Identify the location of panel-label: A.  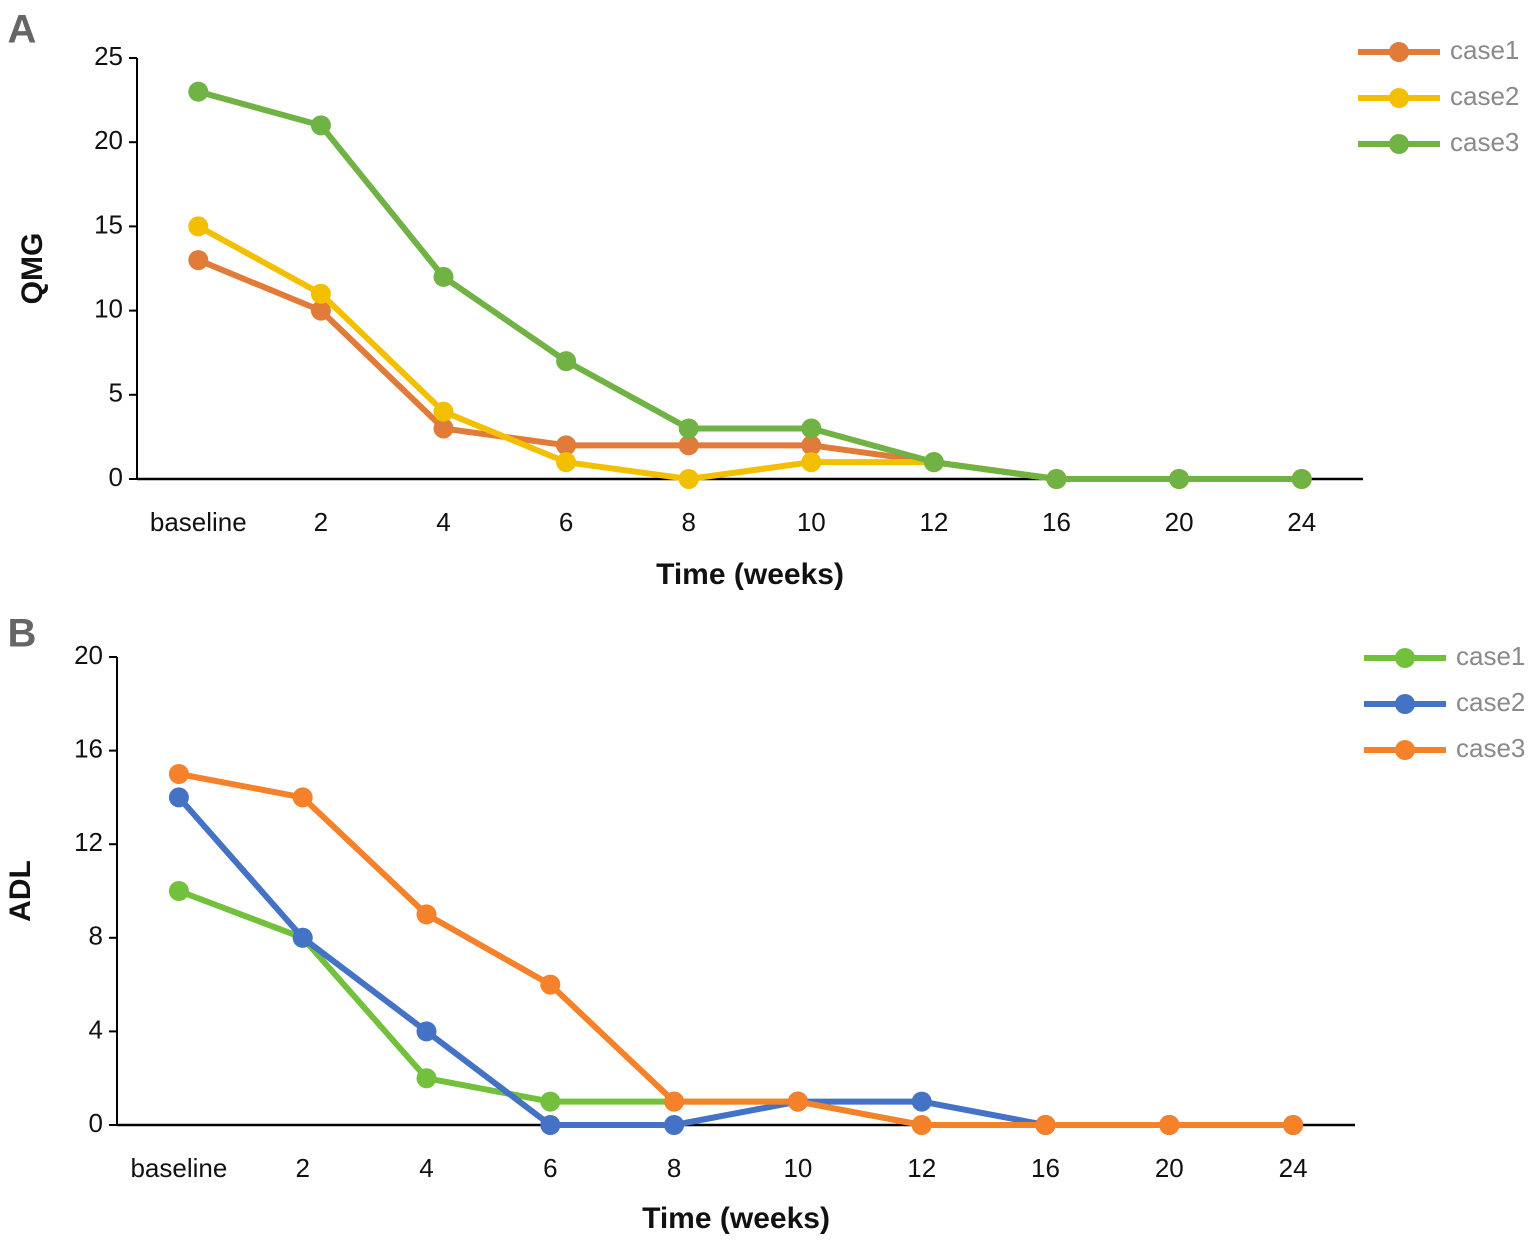
(22, 30).